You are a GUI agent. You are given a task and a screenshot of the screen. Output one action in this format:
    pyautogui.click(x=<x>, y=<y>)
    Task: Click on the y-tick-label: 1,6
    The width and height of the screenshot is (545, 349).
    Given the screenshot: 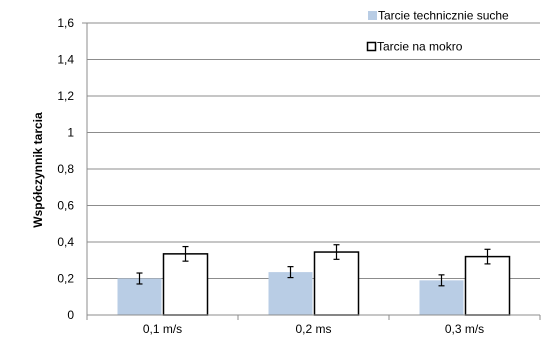 What is the action you would take?
    pyautogui.click(x=65, y=23)
    